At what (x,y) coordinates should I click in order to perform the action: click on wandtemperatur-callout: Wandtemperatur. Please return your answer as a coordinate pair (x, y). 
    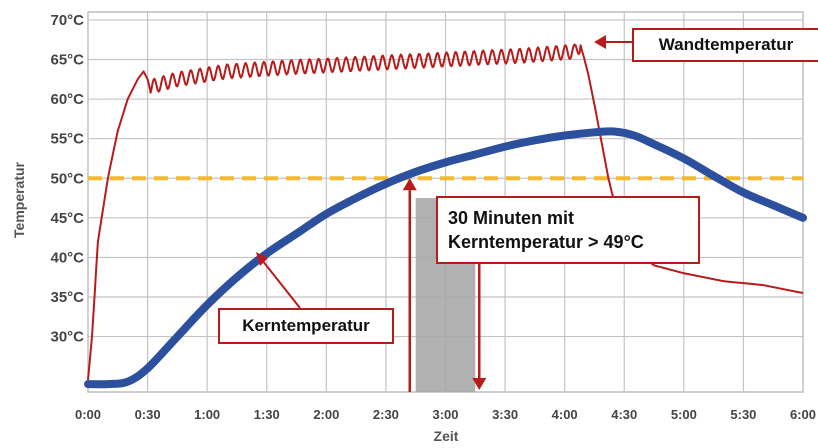
    Looking at the image, I should click on (725, 45).